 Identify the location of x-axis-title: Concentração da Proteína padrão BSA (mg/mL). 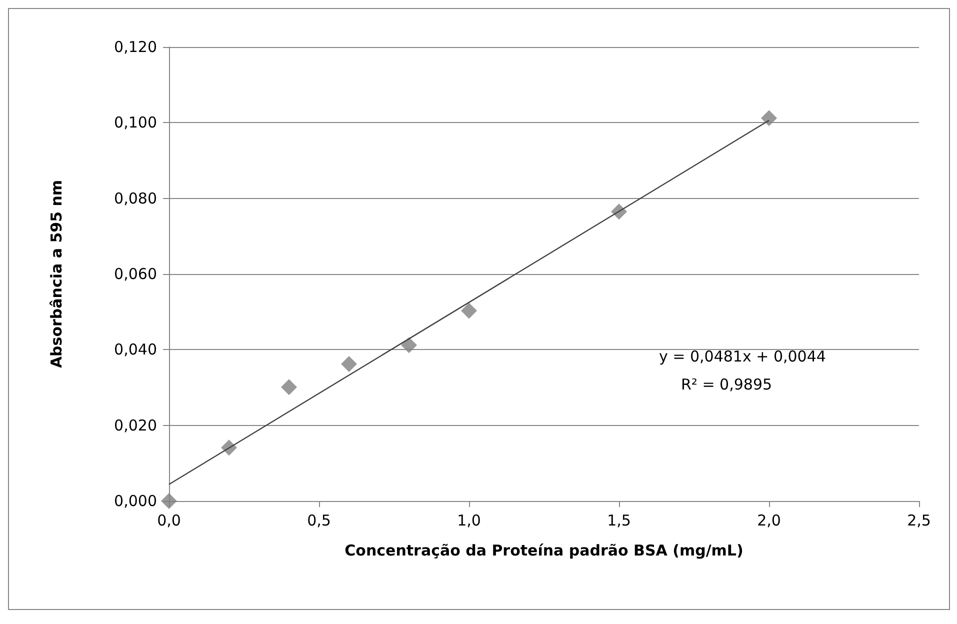
(544, 551).